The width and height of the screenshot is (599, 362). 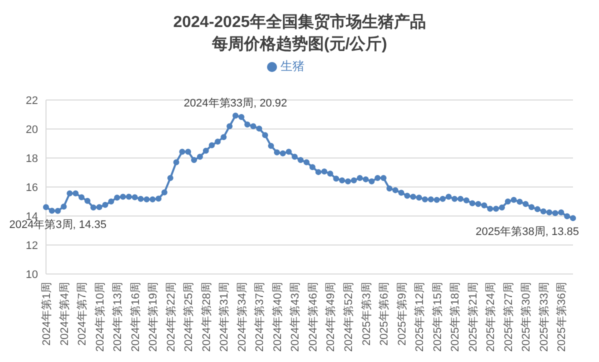 I want to click on x-tick-label: 2025年第27周, so click(x=508, y=317).